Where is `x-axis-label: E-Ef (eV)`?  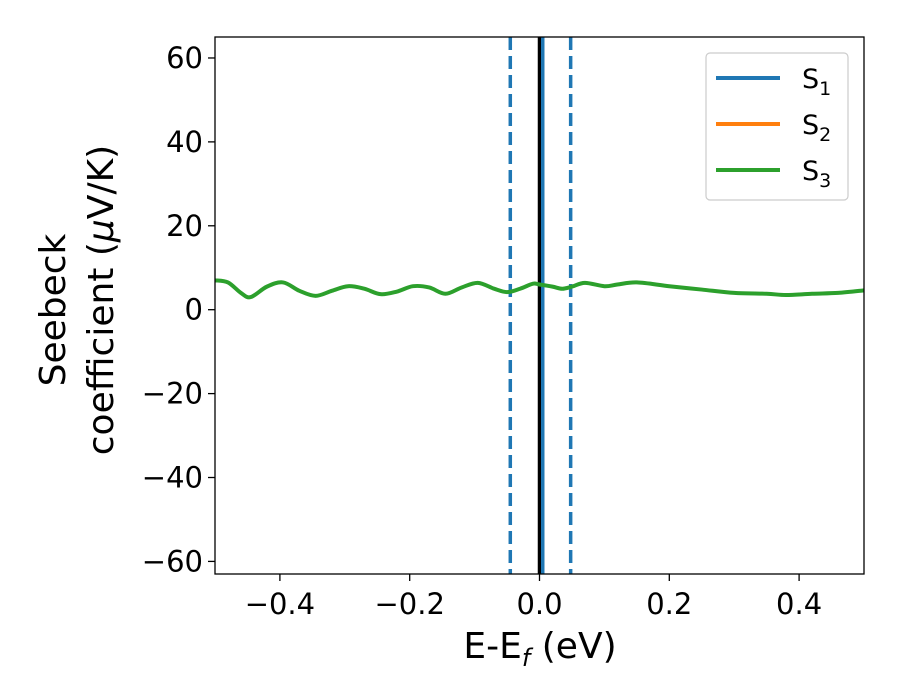 x-axis-label: E-Ef (eV) is located at coordinates (539, 649).